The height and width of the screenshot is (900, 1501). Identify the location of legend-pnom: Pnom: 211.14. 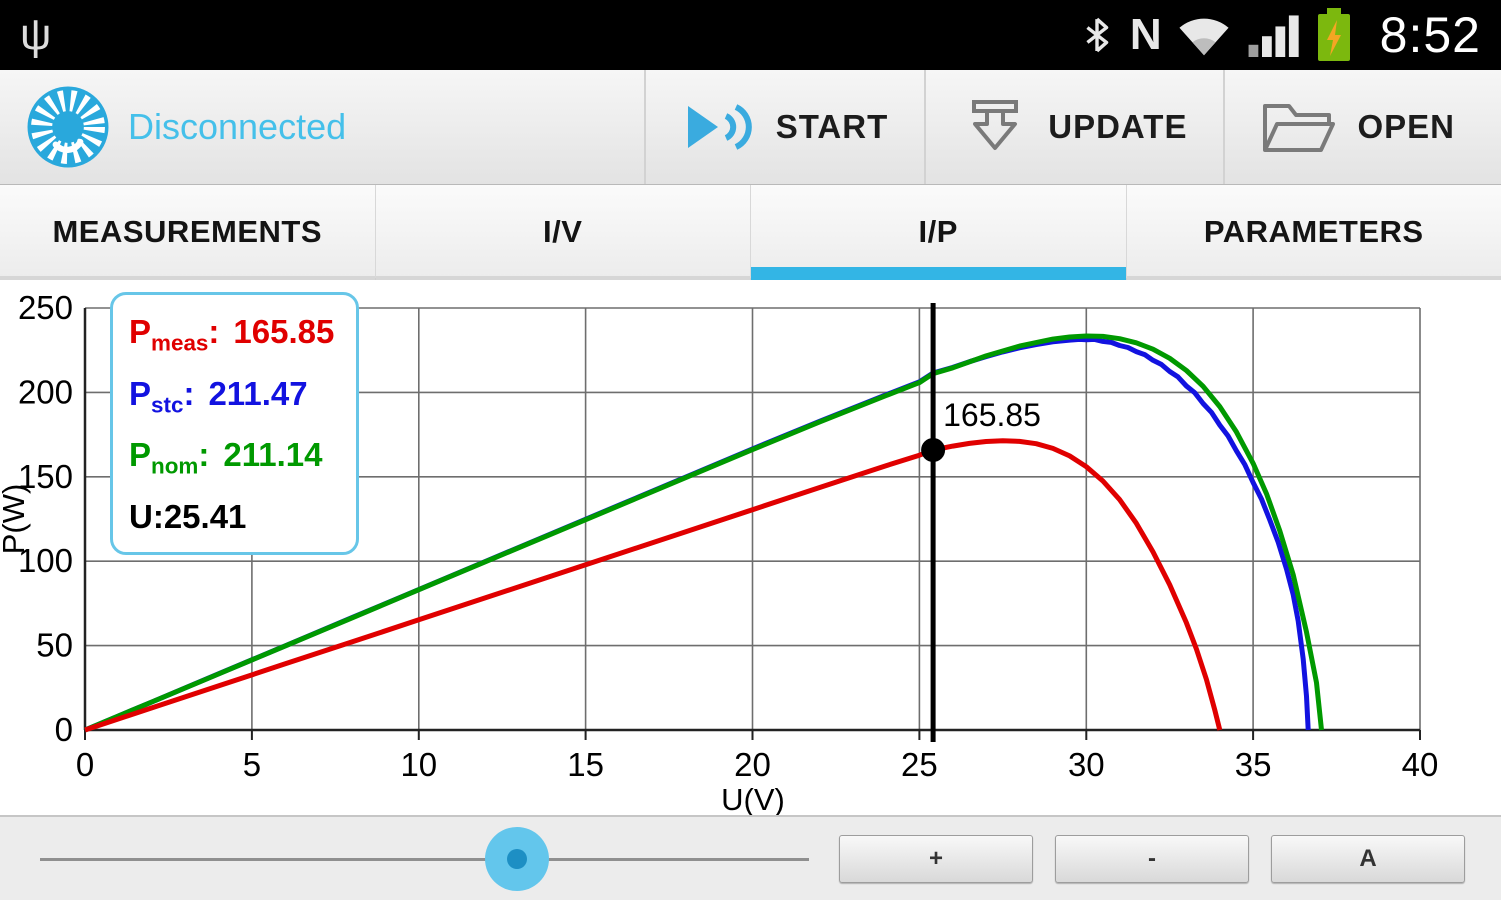
(226, 457).